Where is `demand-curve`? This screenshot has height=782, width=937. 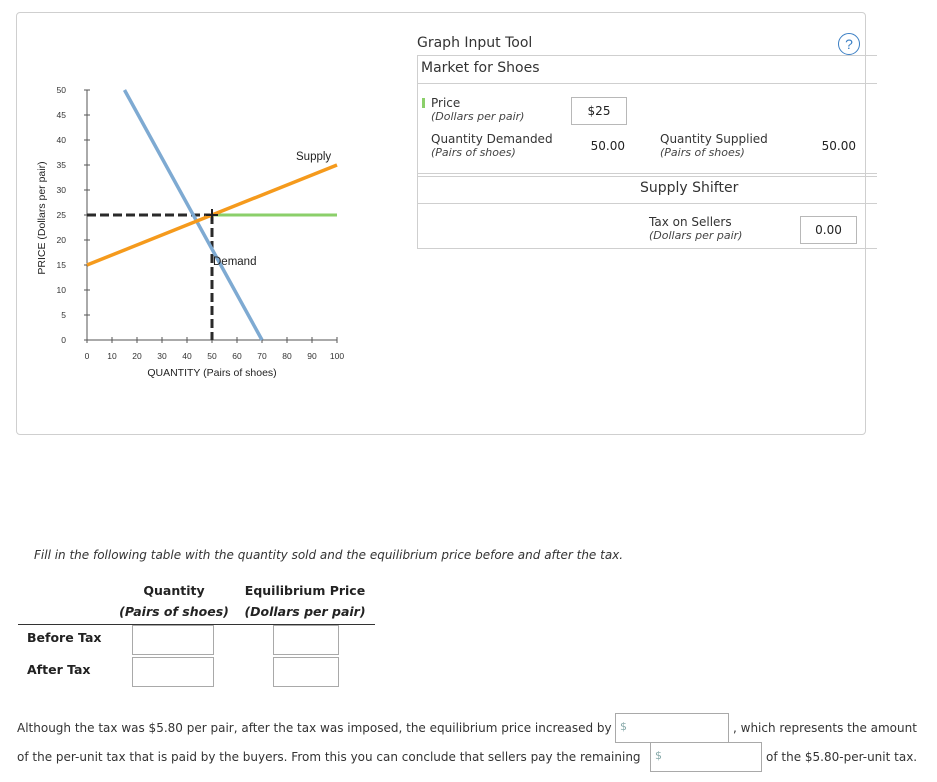 demand-curve is located at coordinates (193, 215).